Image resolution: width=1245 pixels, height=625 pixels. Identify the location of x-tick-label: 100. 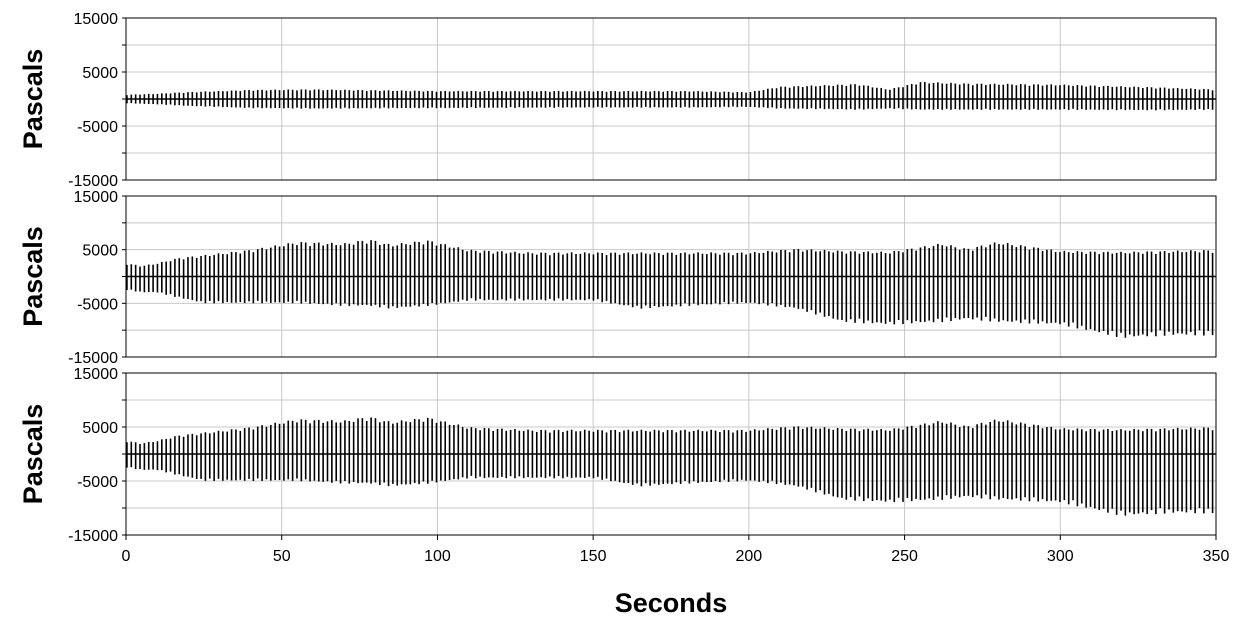
(437, 556).